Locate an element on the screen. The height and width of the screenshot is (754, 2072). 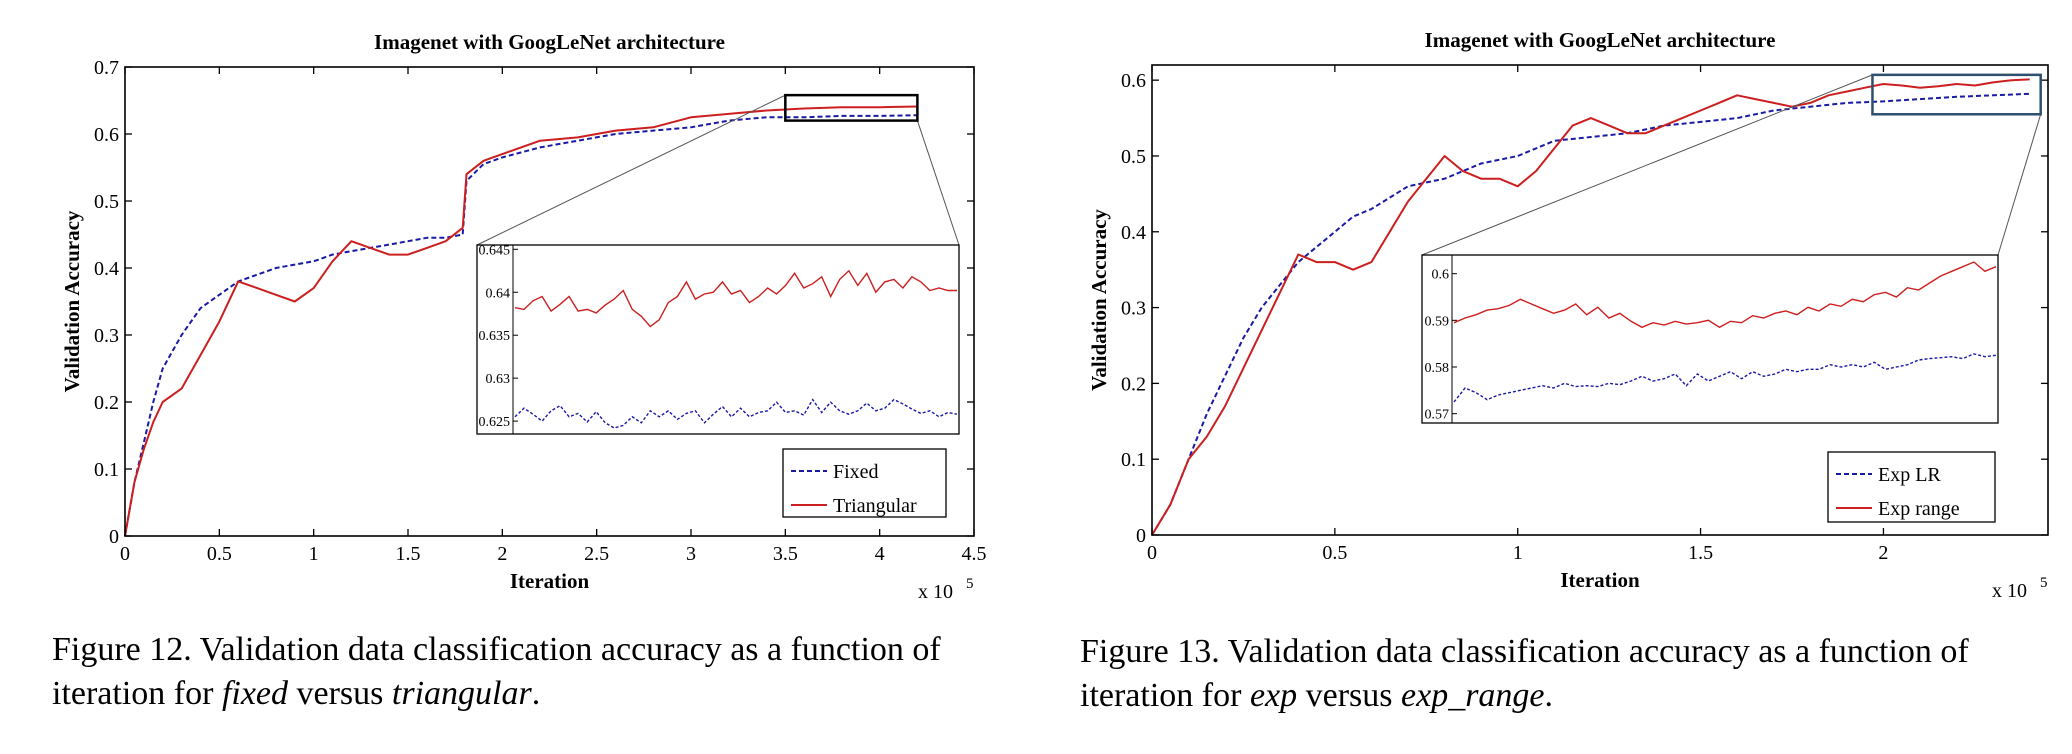
caption-term-fixed: fixed is located at coordinates (255, 693).